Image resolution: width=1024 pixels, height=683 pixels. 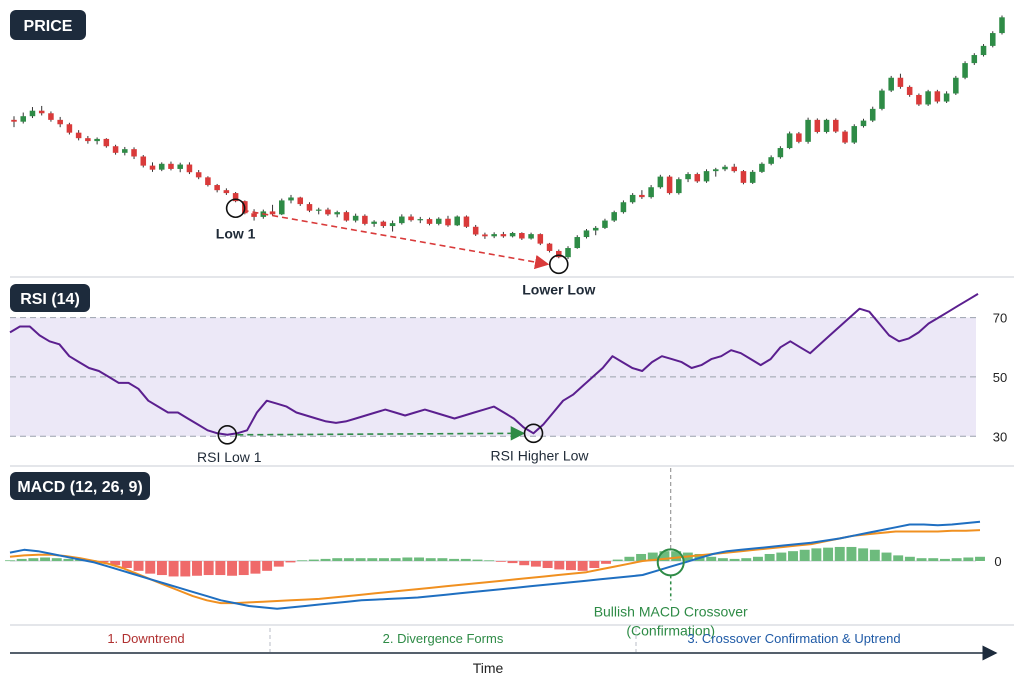 I want to click on macd-tick-0: 0, so click(x=997, y=561).